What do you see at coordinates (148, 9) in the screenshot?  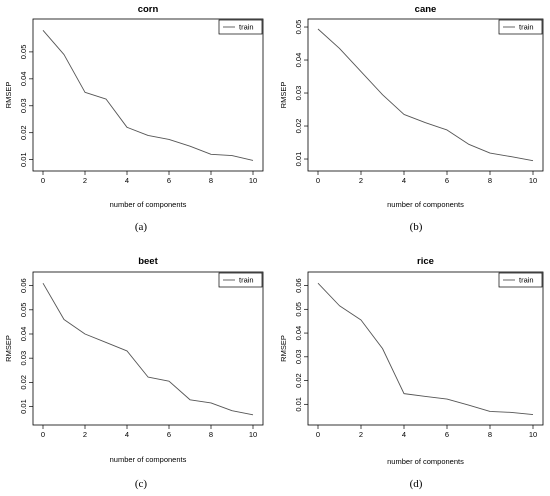 I see `chart-title: corn` at bounding box center [148, 9].